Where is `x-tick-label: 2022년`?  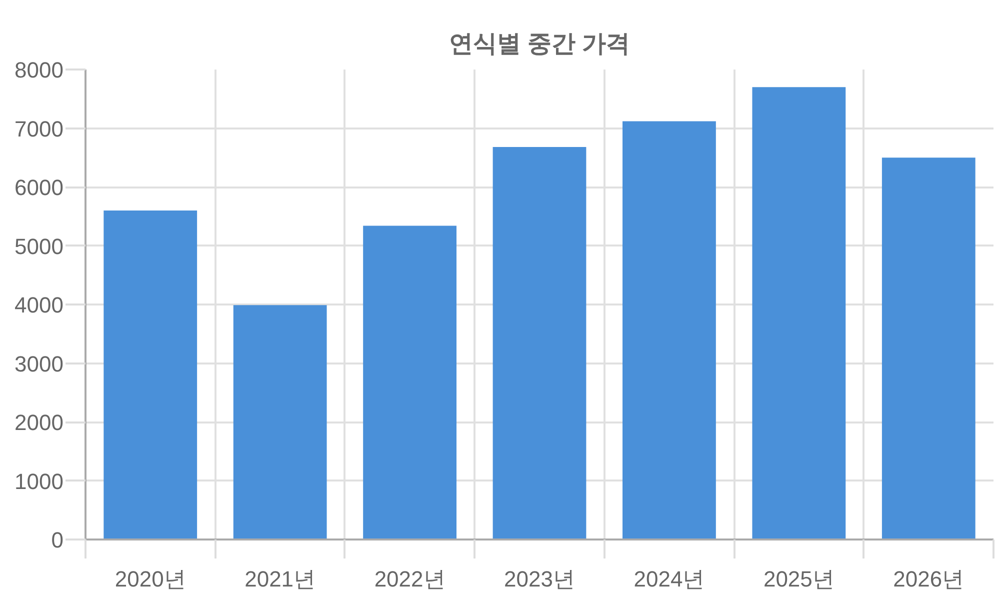
x-tick-label: 2022년 is located at coordinates (410, 579).